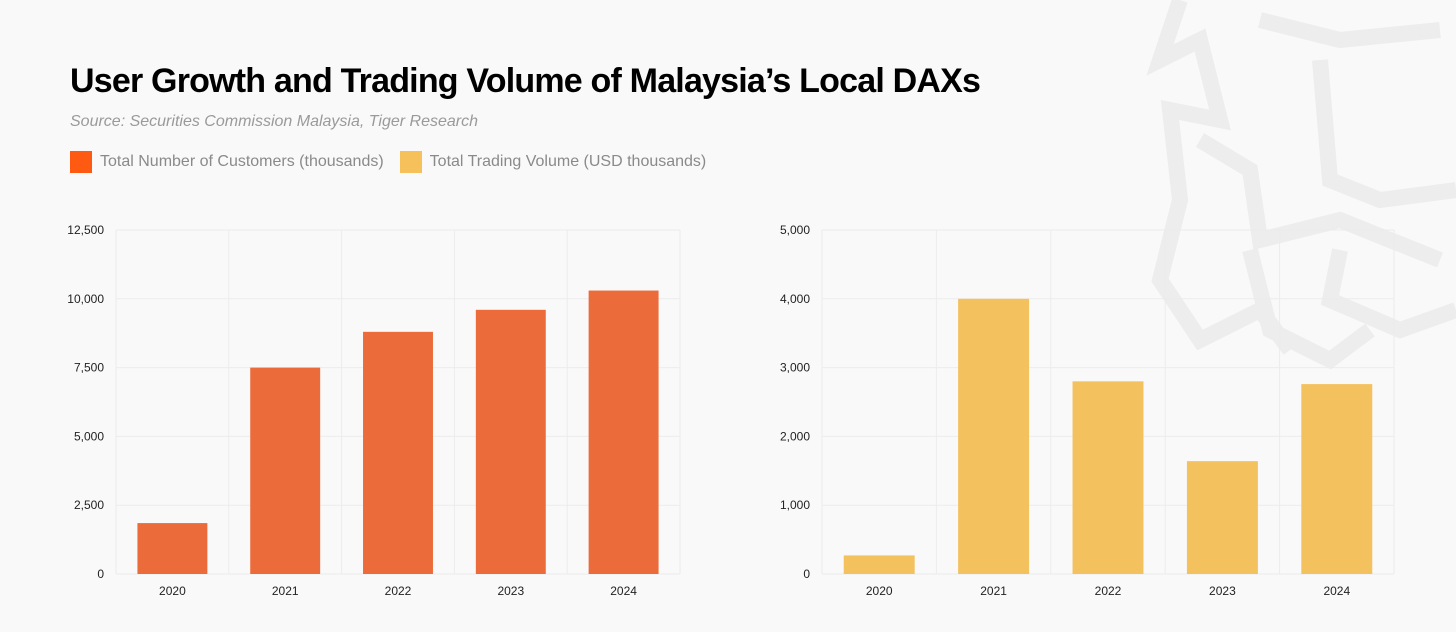  I want to click on y-tick-label: 2,500, so click(89, 505).